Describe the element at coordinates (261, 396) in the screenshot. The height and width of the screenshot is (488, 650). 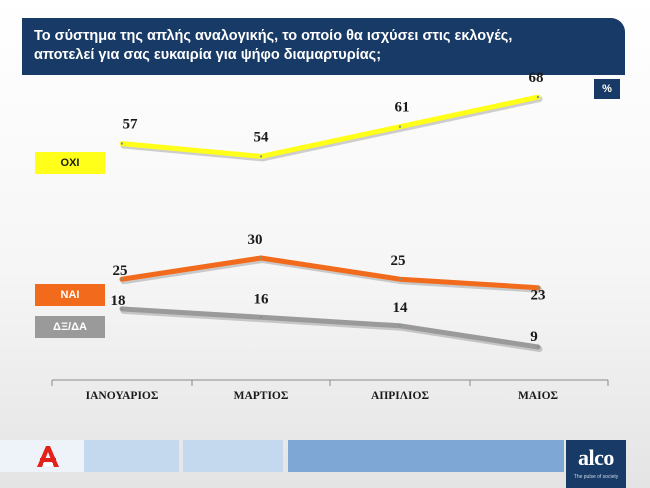
I see `x-tick-label: ΜΑΡΤΙΟΣ` at that location.